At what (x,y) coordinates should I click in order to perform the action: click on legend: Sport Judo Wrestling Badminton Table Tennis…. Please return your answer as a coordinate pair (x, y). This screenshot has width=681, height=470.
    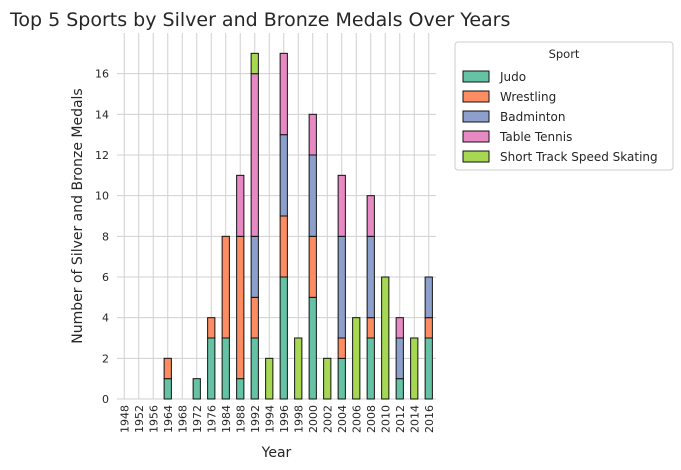
    Looking at the image, I should click on (564, 106).